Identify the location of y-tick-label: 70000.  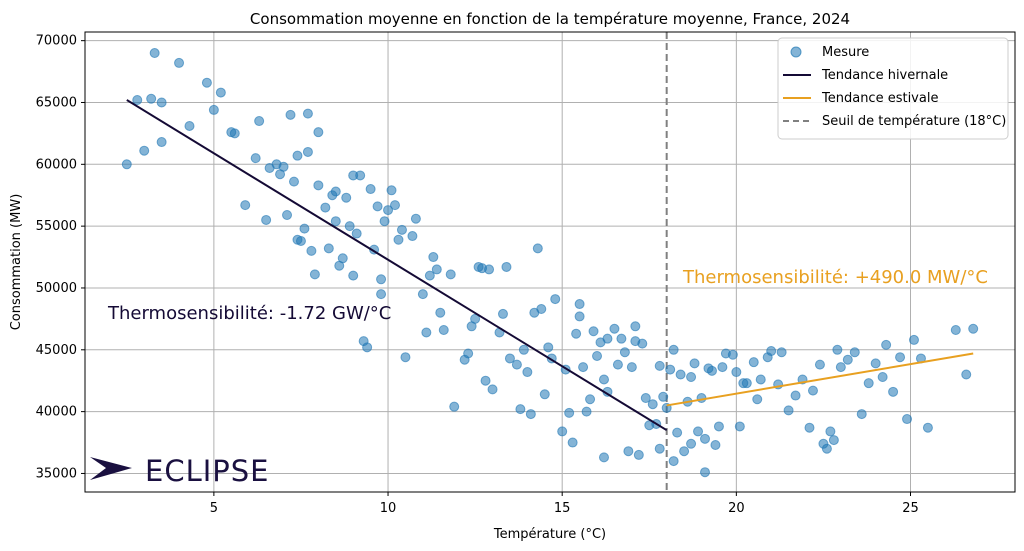
(56, 41).